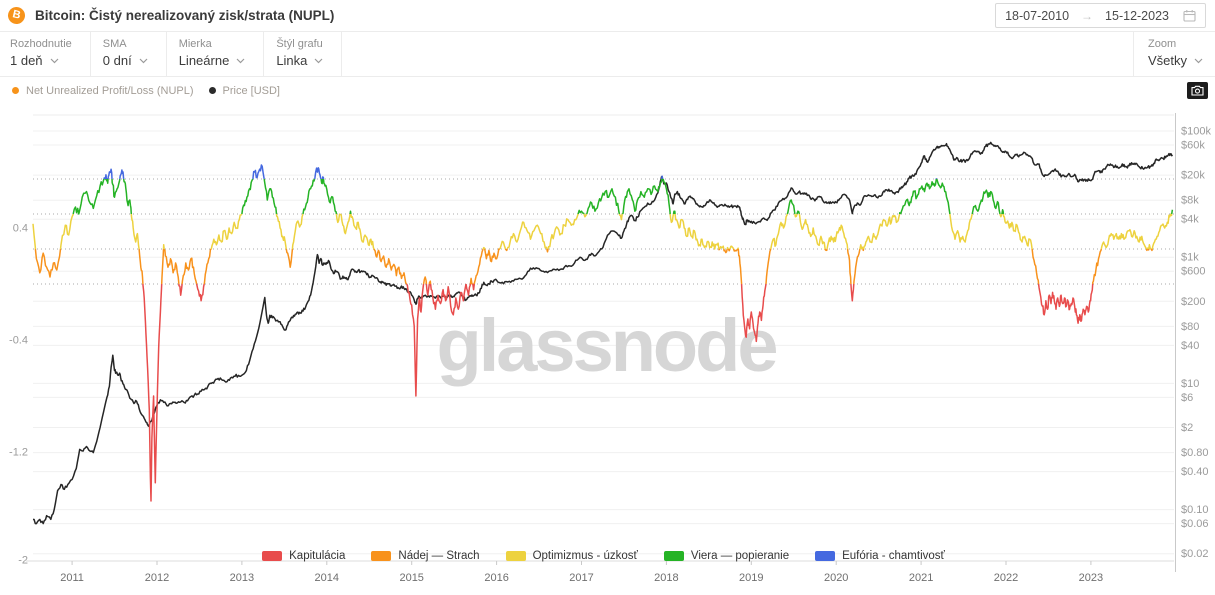  Describe the element at coordinates (585, 556) in the screenshot. I see `optimism-anxiety-label: Optimizmus - úzkosť` at that location.